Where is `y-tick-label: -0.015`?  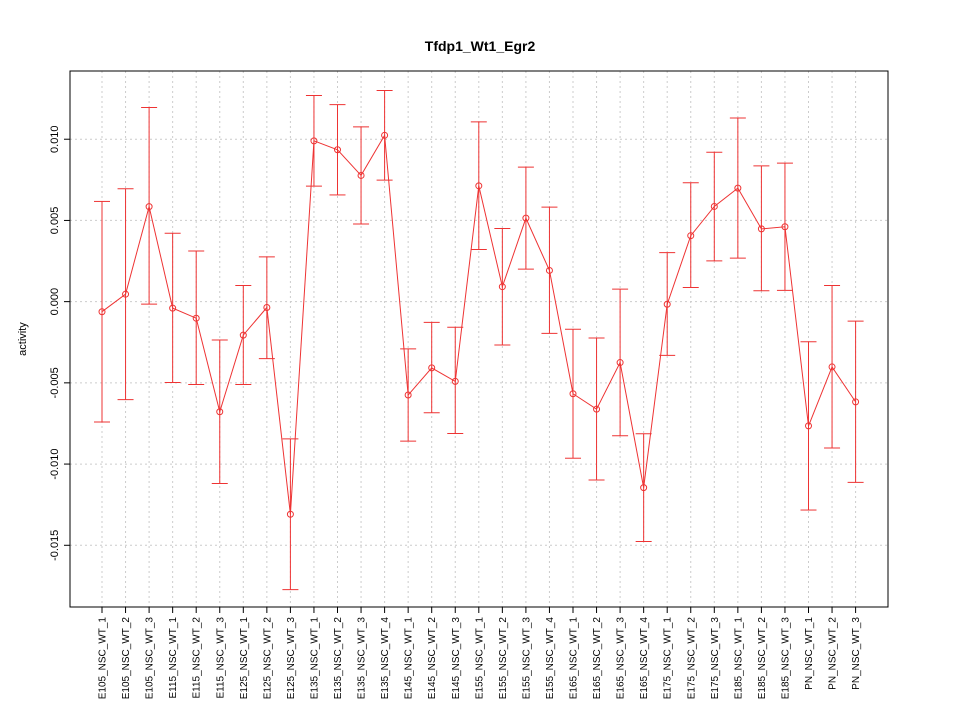
y-tick-label: -0.015 is located at coordinates (55, 545).